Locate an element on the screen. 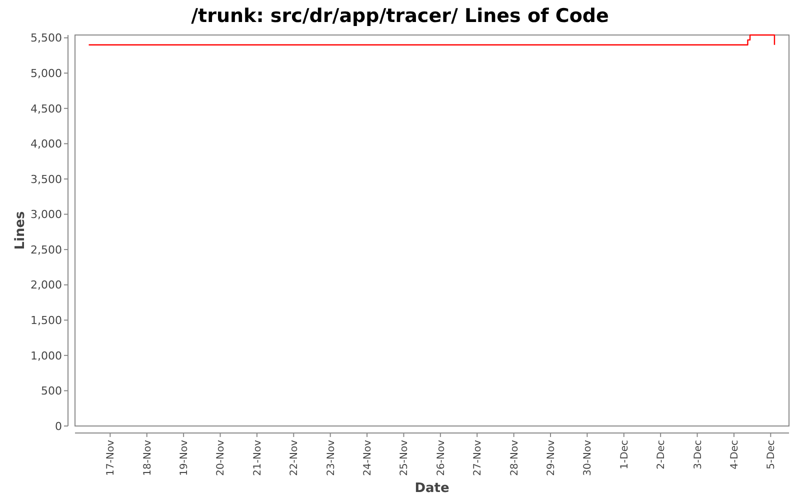 Image resolution: width=800 pixels, height=500 pixels. x-tick-label: 21-Nov is located at coordinates (258, 458).